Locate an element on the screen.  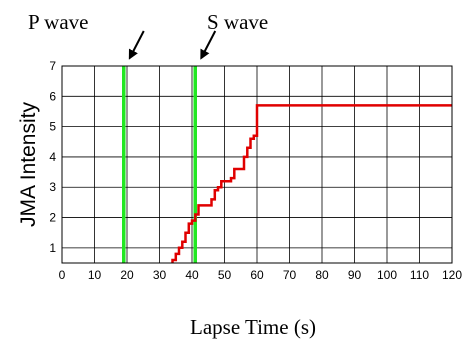
x-tick-label: 110 is located at coordinates (419, 275).